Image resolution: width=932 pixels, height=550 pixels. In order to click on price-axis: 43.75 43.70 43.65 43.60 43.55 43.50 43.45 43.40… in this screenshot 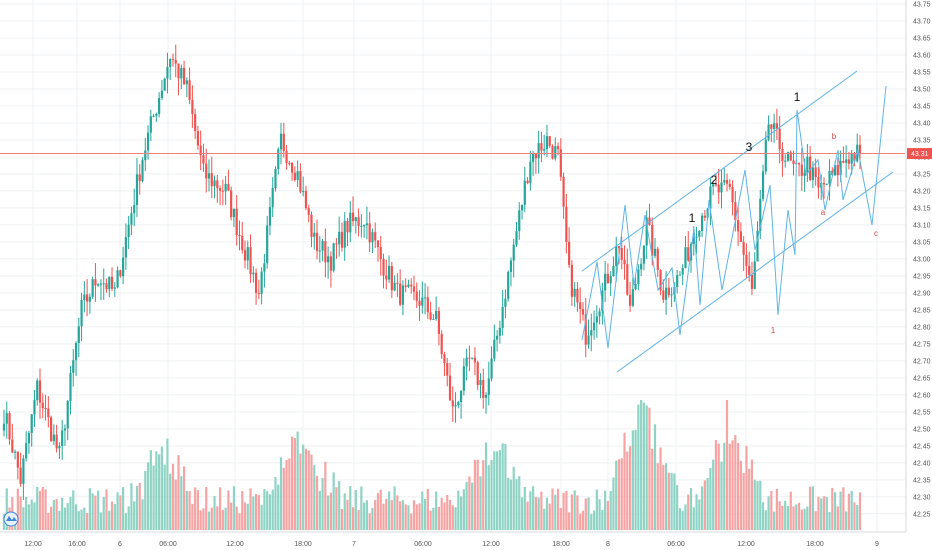, I will do `click(922, 260)`.